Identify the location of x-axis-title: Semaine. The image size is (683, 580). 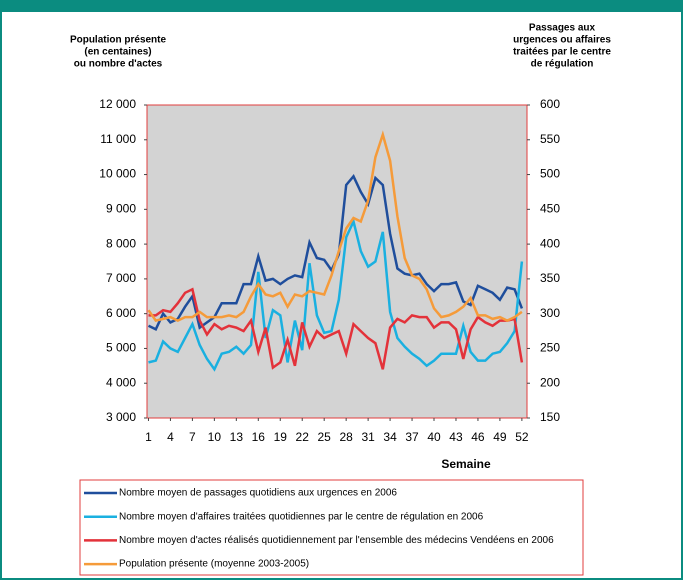
(466, 464).